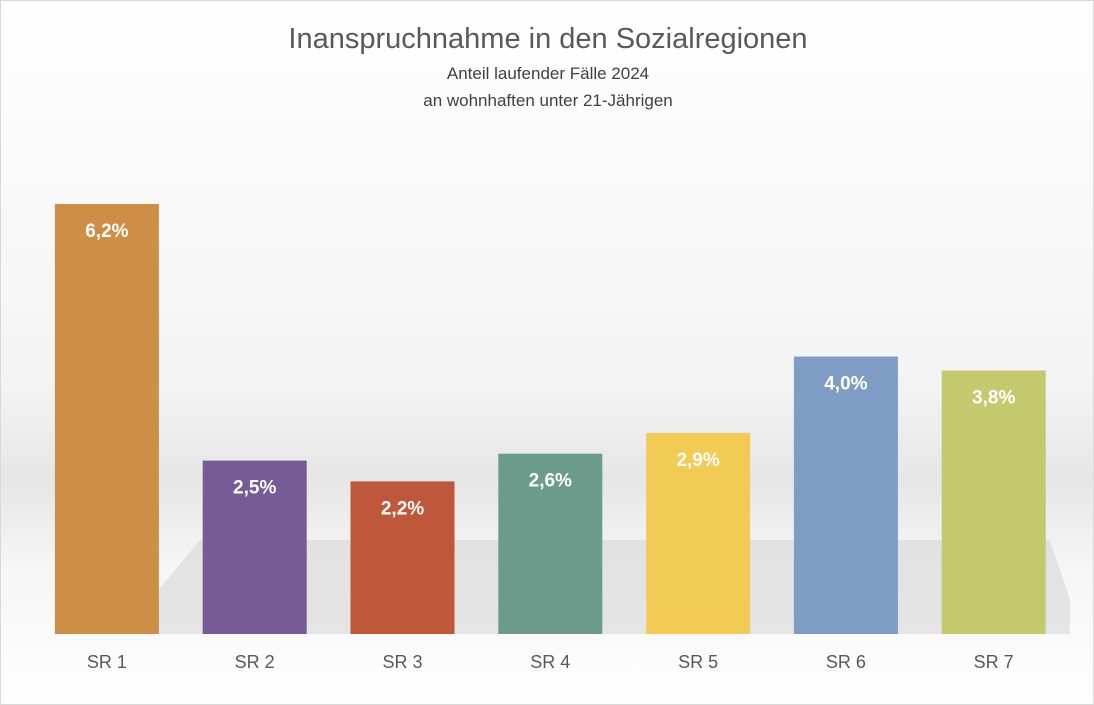 This screenshot has width=1094, height=705. I want to click on x-tick-label: SR 1, so click(107, 662).